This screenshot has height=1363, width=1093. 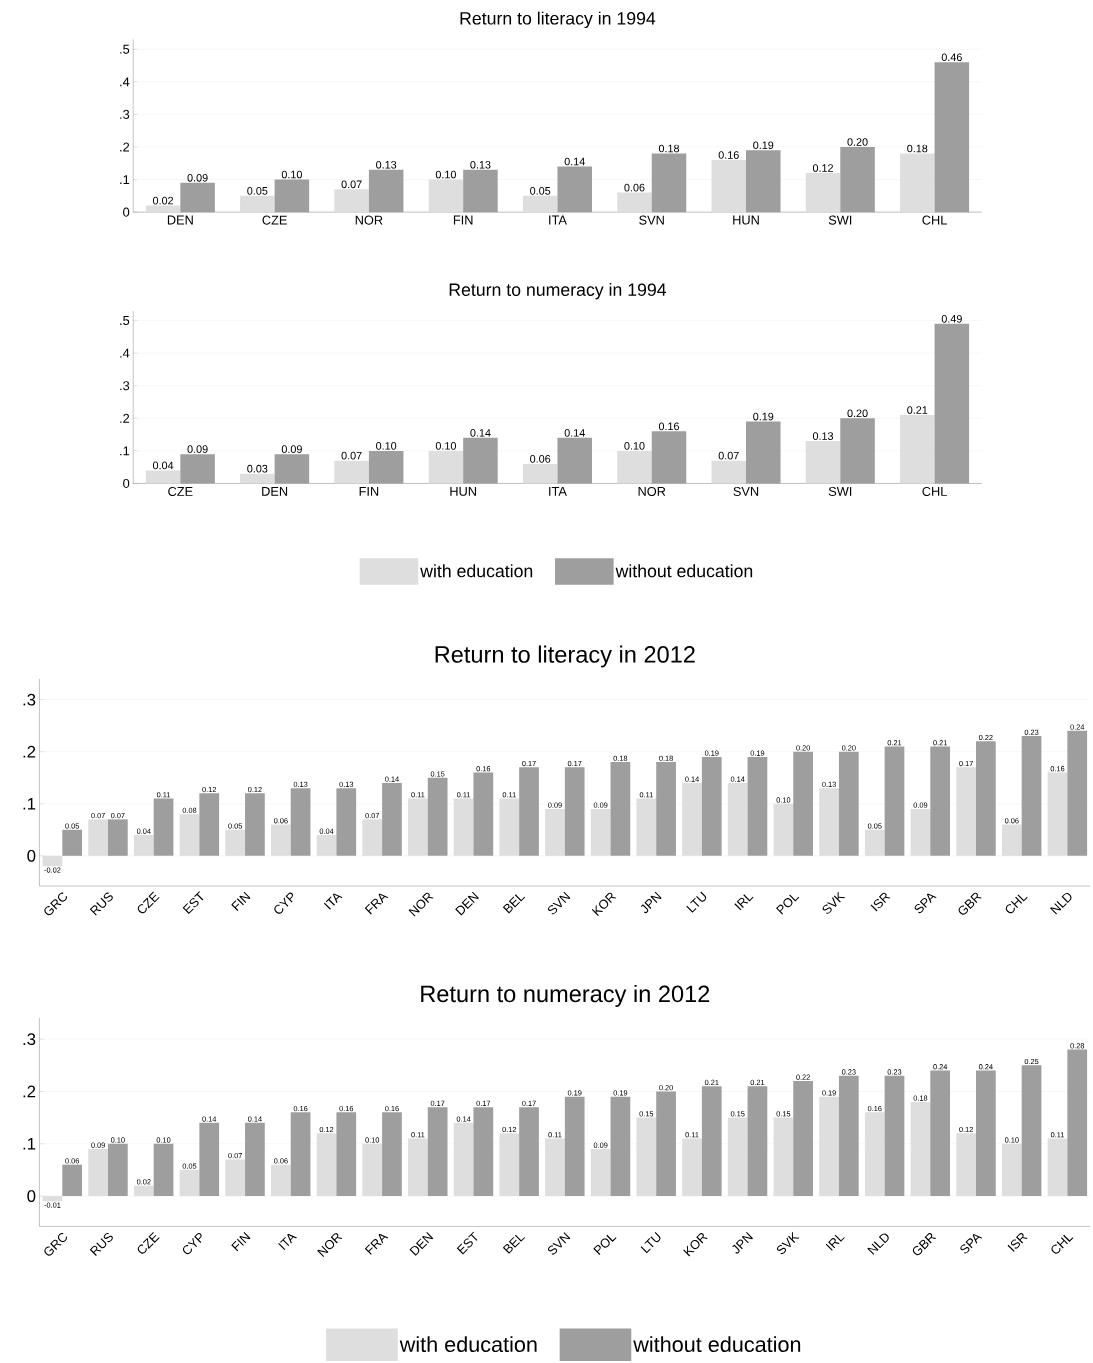 What do you see at coordinates (369, 220) in the screenshot?
I see `x-tick-label: NOR` at bounding box center [369, 220].